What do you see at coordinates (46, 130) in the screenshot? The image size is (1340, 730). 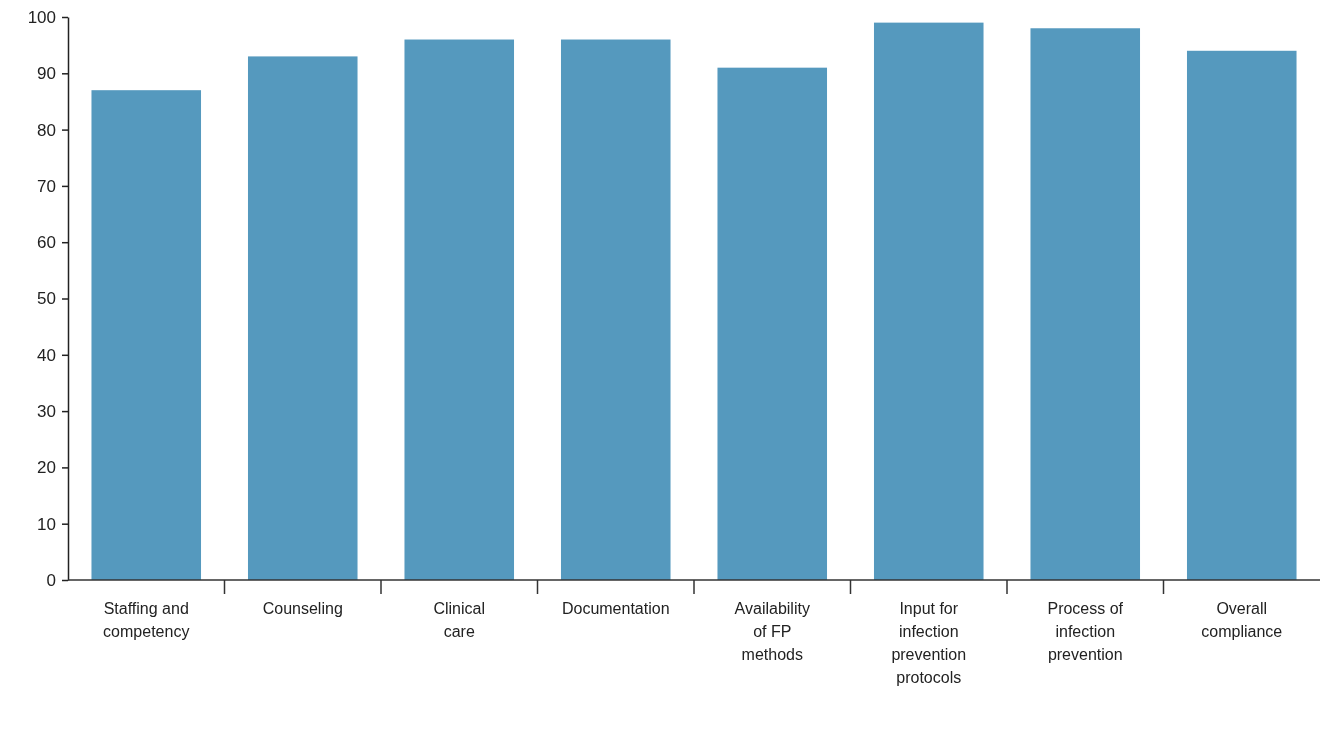 I see `y-tick-label: 80` at bounding box center [46, 130].